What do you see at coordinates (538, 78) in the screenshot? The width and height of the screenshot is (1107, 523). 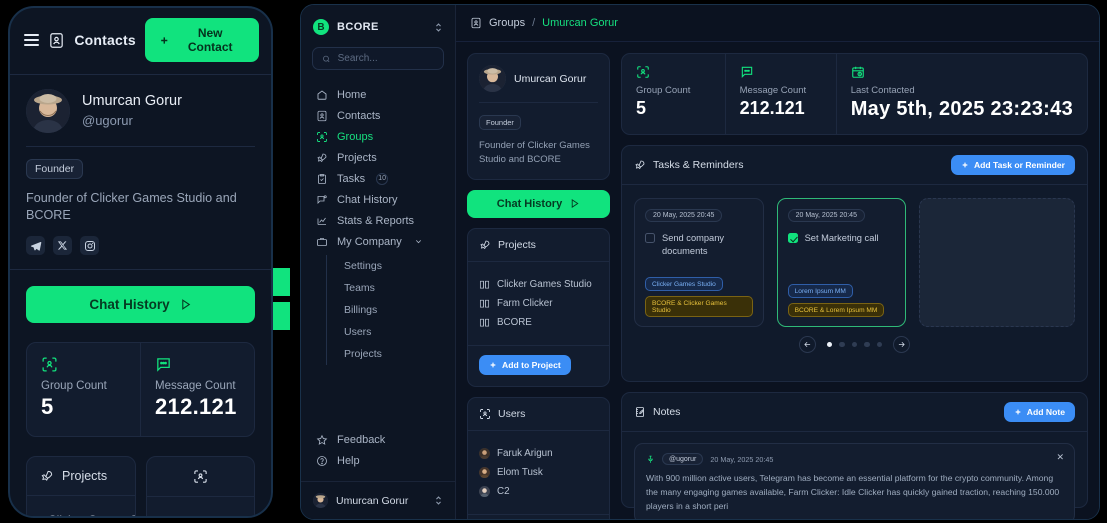 I see `contact-summary-header: Umurcan Gorur` at bounding box center [538, 78].